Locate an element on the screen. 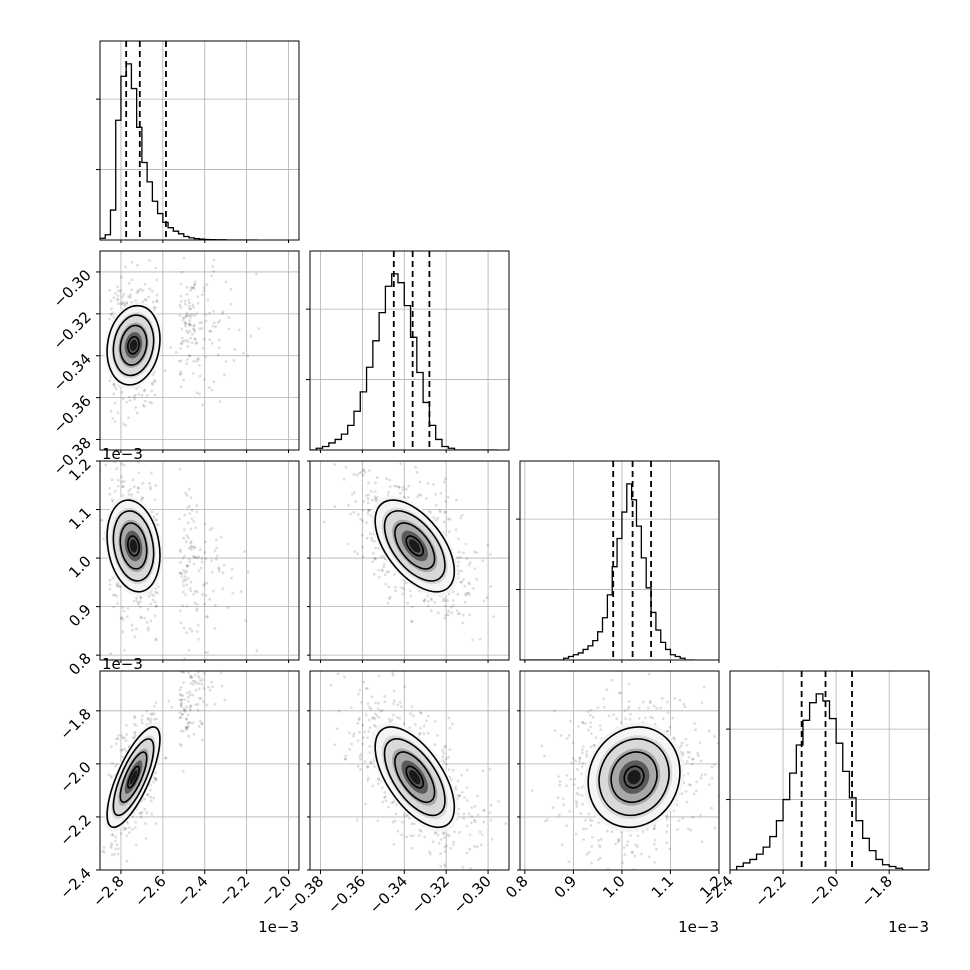 Image resolution: width=970 pixels, height=970 pixels. x-tick-label: 1.1 is located at coordinates (663, 887).